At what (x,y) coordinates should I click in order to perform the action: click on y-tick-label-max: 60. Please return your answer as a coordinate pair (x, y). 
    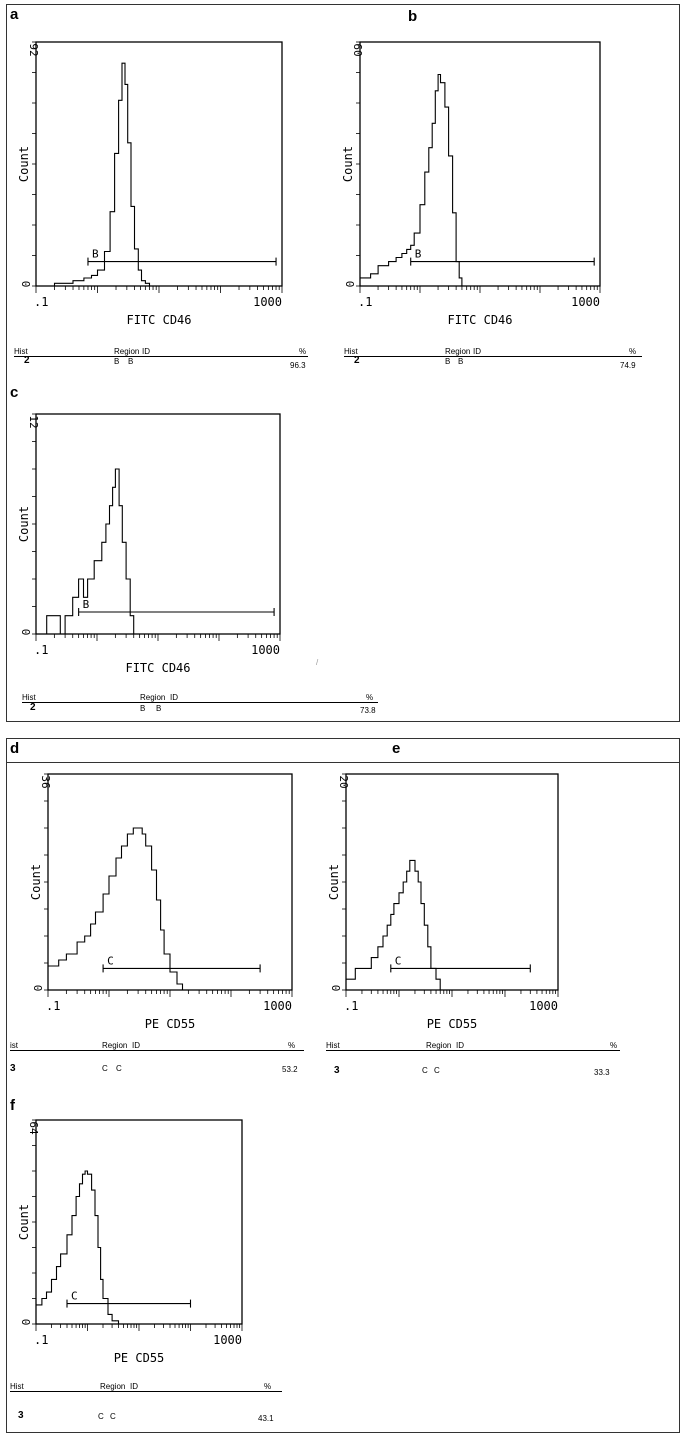
    Looking at the image, I should click on (357, 49).